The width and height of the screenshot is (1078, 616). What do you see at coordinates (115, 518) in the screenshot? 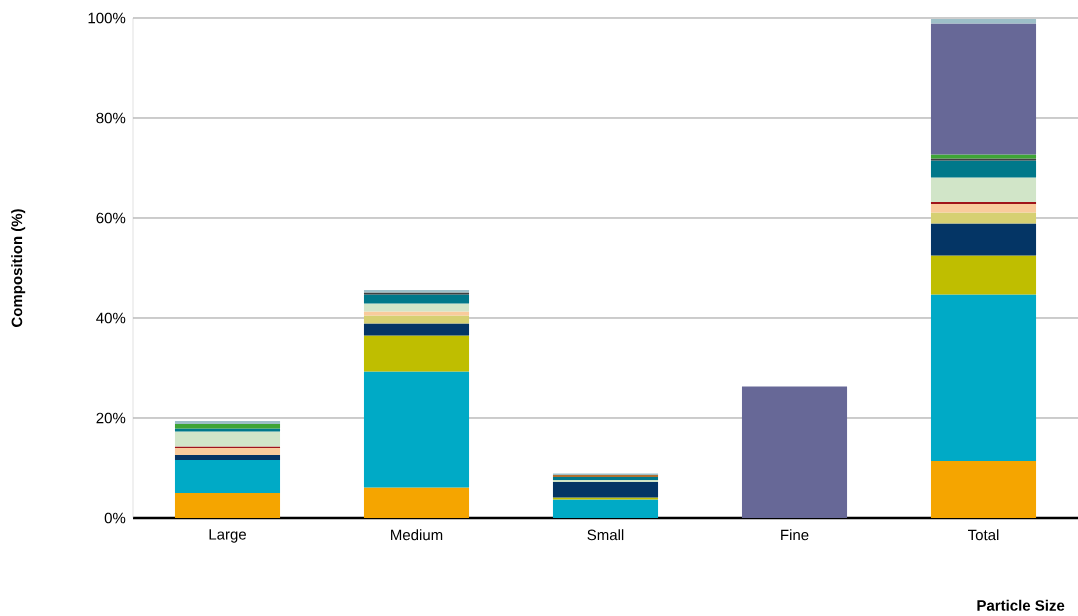
I see `y-tick-label: 0%` at bounding box center [115, 518].